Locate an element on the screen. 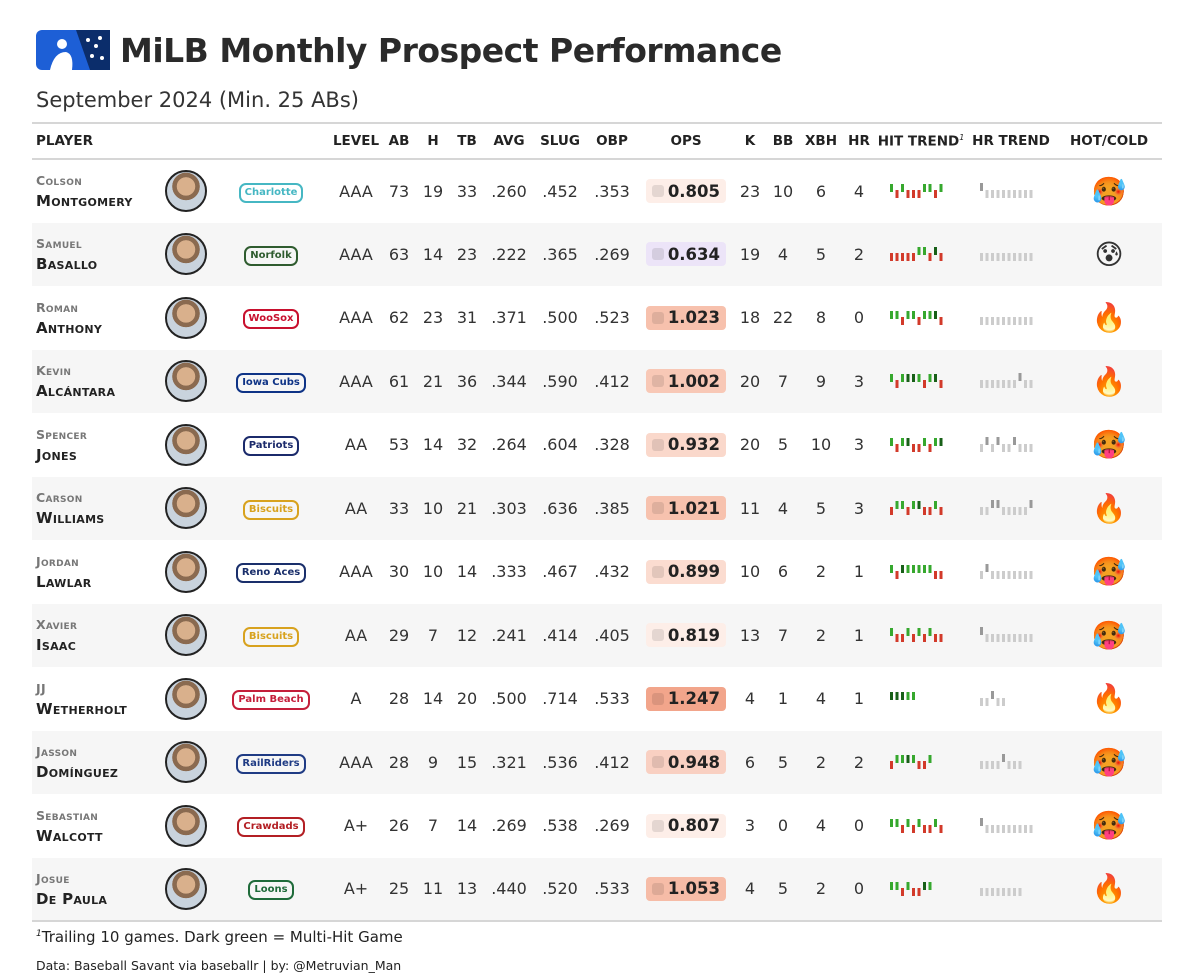 This screenshot has height=979, width=1200. stat-ops-cell: 1.002 is located at coordinates (686, 382).